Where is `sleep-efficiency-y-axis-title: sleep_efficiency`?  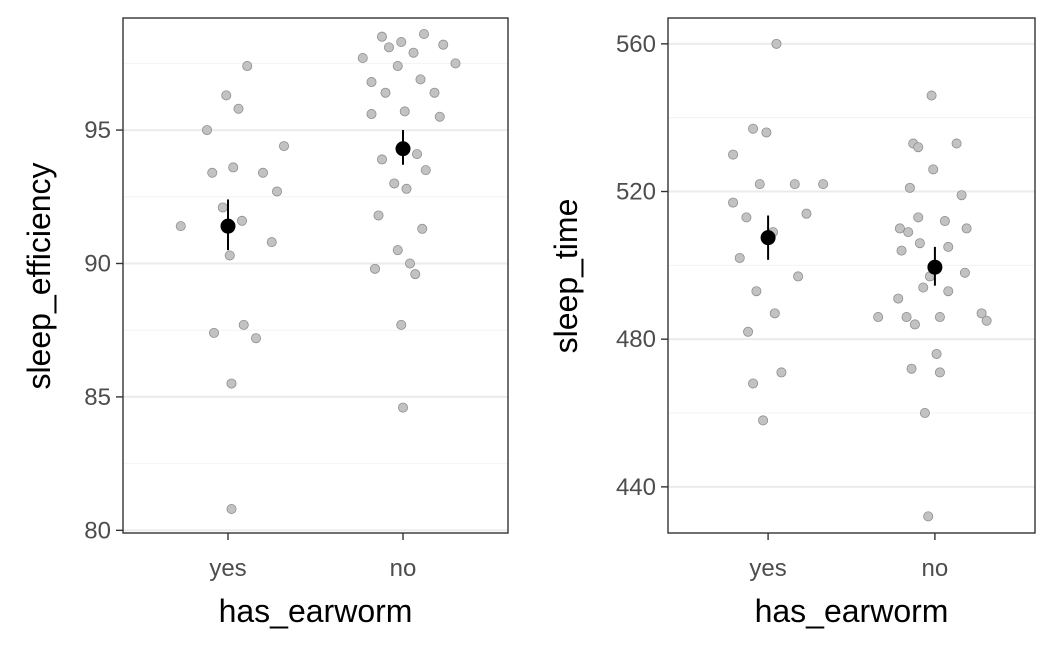 sleep-efficiency-y-axis-title: sleep_efficiency is located at coordinates (39, 275).